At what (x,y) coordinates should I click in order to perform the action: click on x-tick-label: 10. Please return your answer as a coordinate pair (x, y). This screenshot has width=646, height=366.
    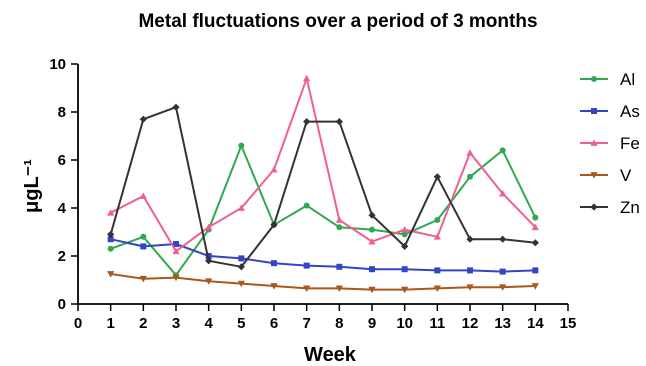
    Looking at the image, I should click on (404, 323).